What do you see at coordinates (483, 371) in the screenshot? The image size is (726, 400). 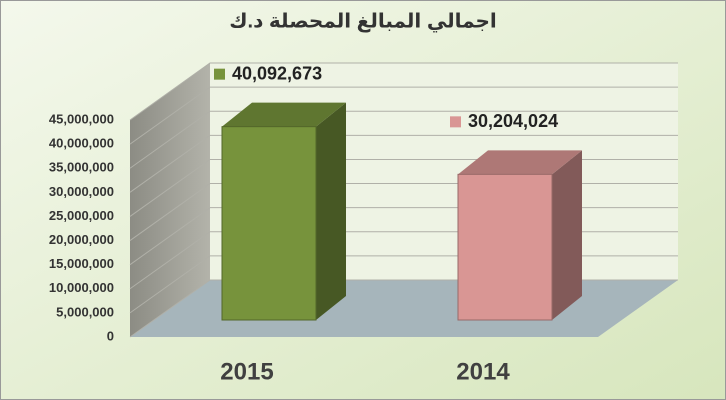 I see `x-tick-label: 2014` at bounding box center [483, 371].